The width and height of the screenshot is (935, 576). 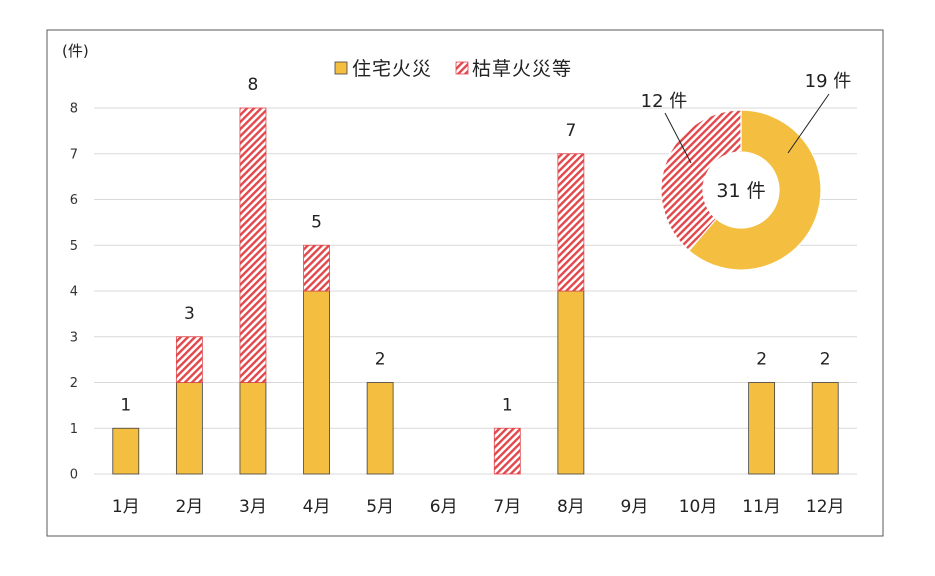 I want to click on y-tick-label-3: 3, so click(x=74, y=337).